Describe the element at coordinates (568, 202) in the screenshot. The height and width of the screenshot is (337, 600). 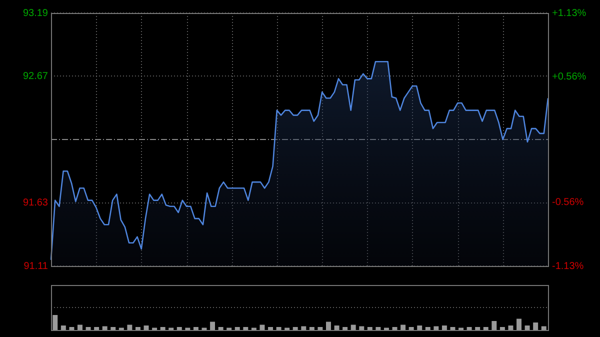
I see `y2-tick-label: -0.56%` at that location.